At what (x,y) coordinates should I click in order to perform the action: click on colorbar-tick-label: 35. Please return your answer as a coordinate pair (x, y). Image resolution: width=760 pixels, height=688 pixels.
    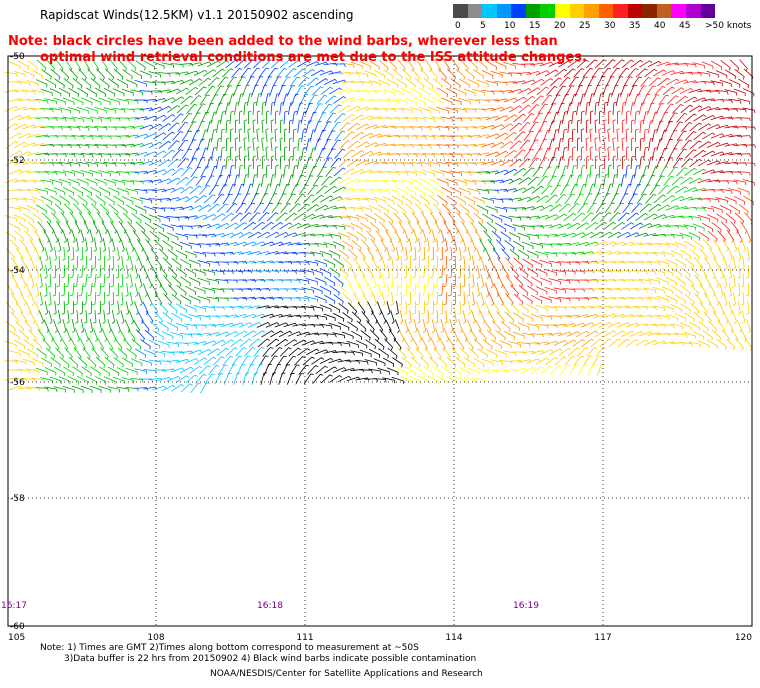
    Looking at the image, I should click on (635, 26).